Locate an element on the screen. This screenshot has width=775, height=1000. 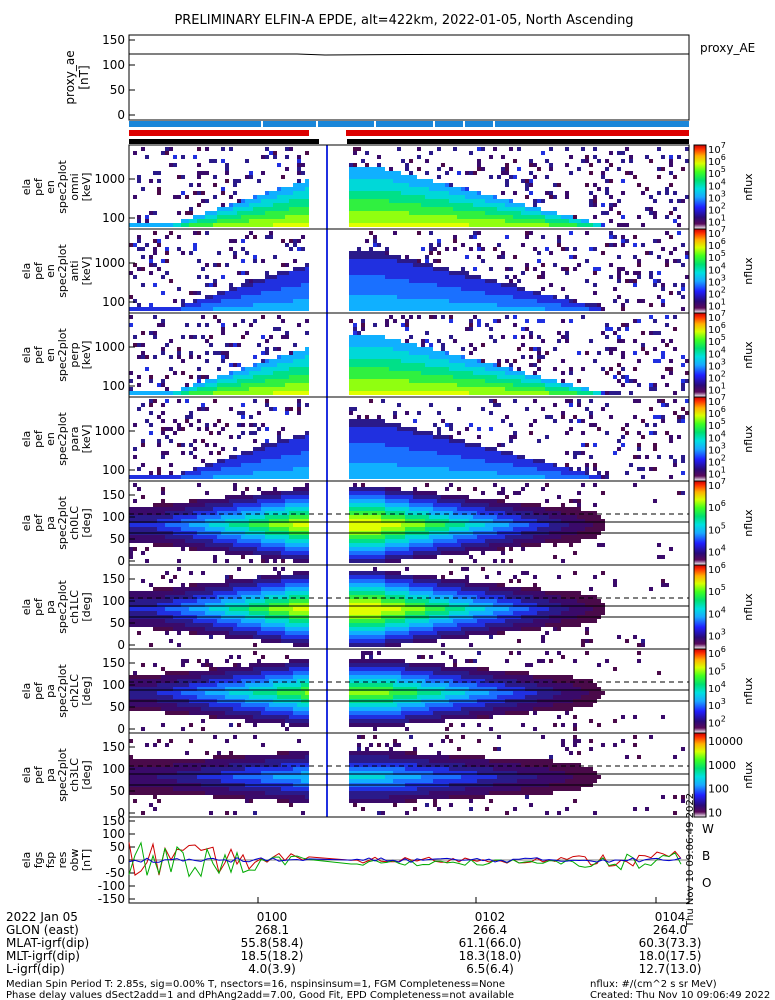
proxy-ae-frame is located at coordinates (409, 77).